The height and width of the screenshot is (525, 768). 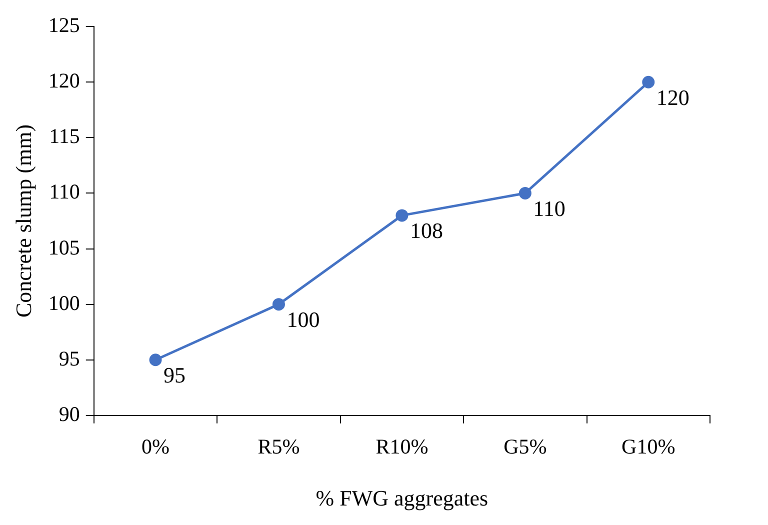 What do you see at coordinates (64, 302) in the screenshot?
I see `y-tick-label: 100` at bounding box center [64, 302].